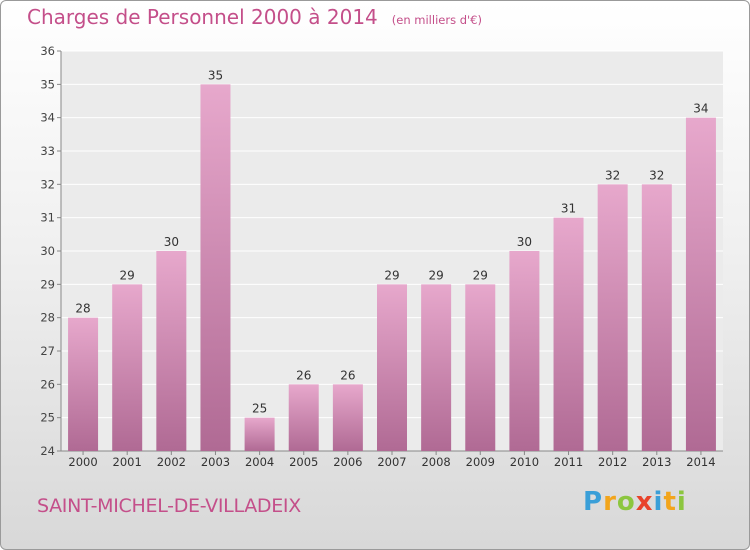  I want to click on y-tick-label: 32, so click(47, 184).